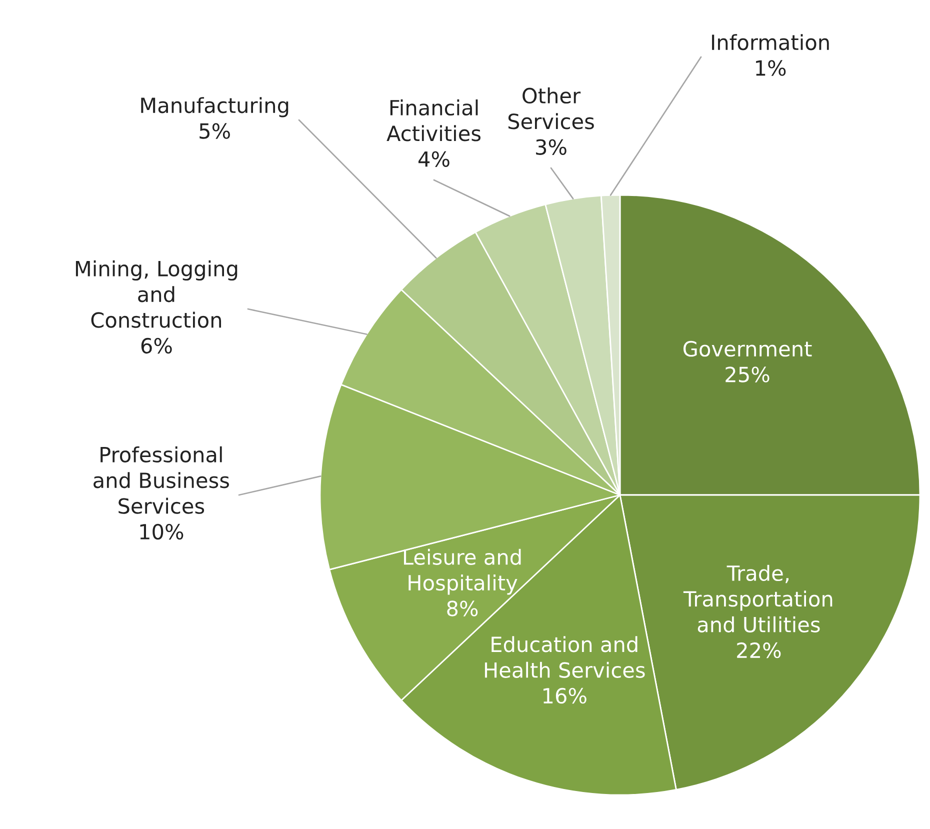  Describe the element at coordinates (565, 696) in the screenshot. I see `data-label: 16%` at that location.